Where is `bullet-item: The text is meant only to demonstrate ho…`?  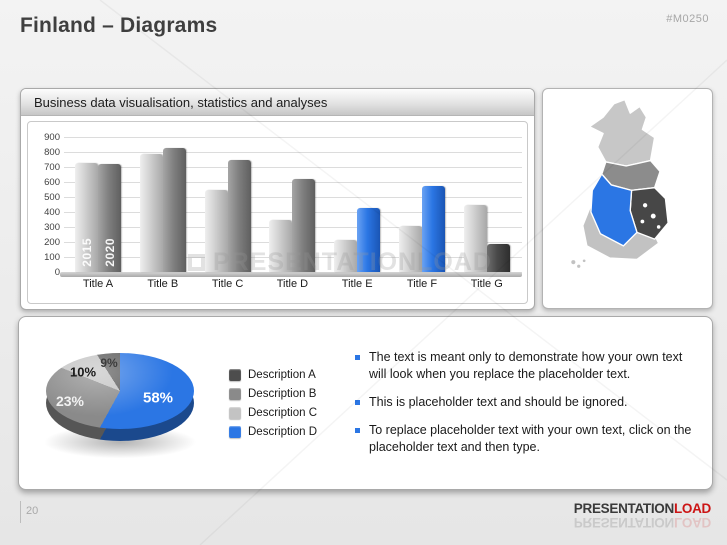 bullet-item: The text is meant only to demonstrate ho… is located at coordinates (528, 366).